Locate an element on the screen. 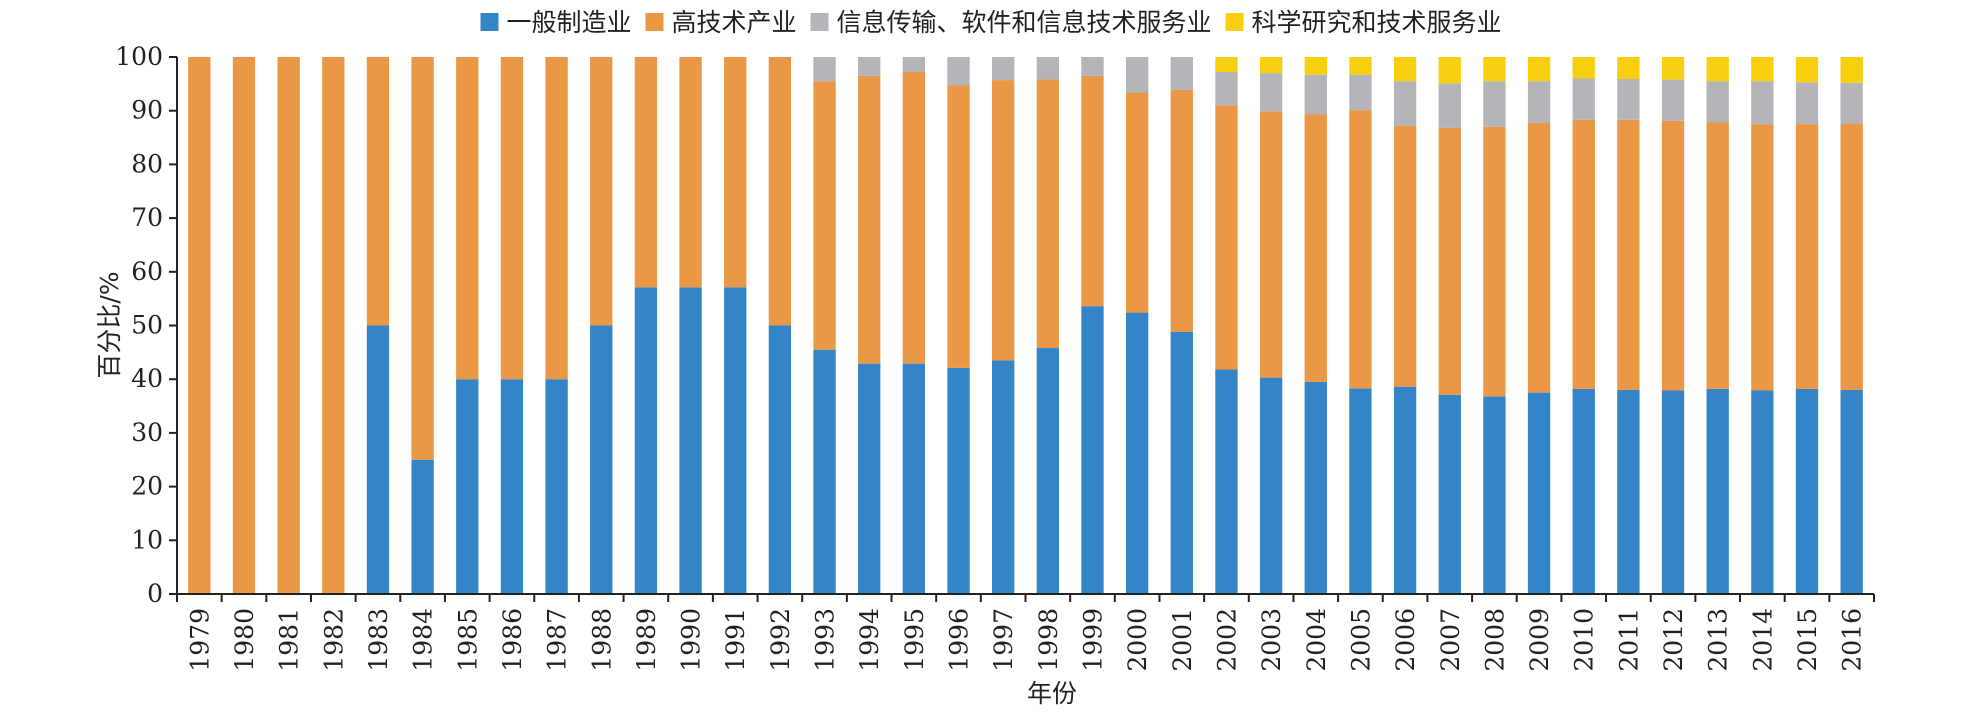 The image size is (1982, 724). x-tick-label-1987: 1987 is located at coordinates (557, 640).